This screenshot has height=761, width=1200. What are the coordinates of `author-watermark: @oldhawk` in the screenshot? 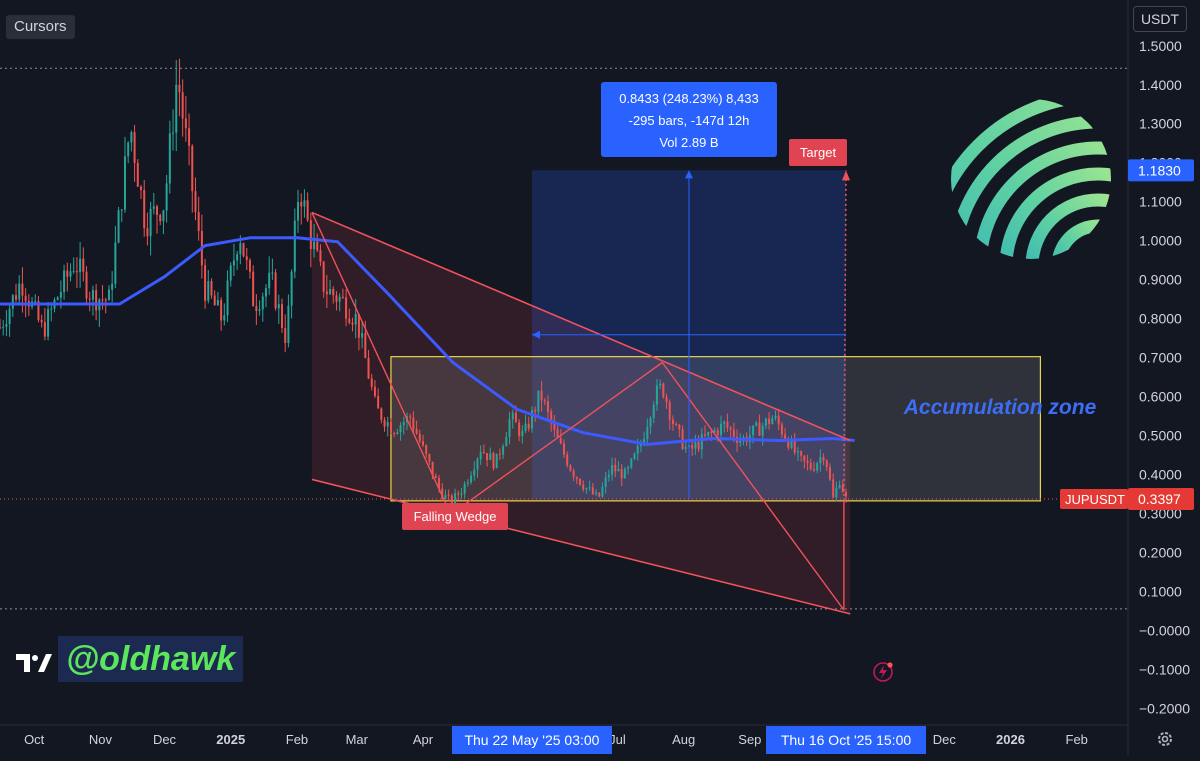 It's located at (151, 659).